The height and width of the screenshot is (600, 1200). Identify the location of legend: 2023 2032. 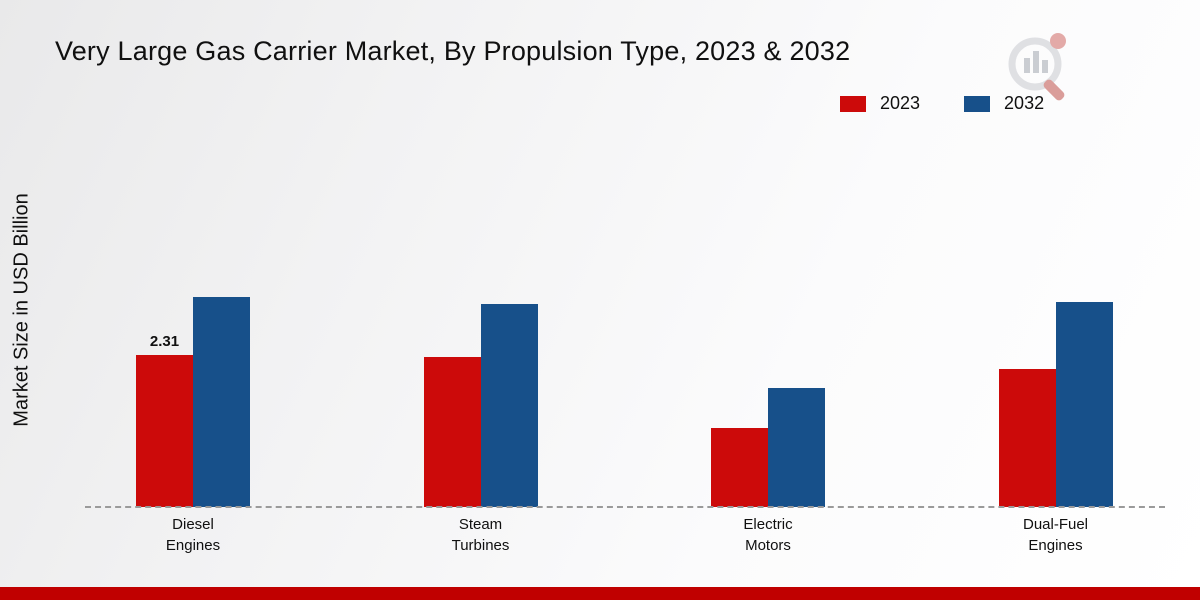
(942, 103).